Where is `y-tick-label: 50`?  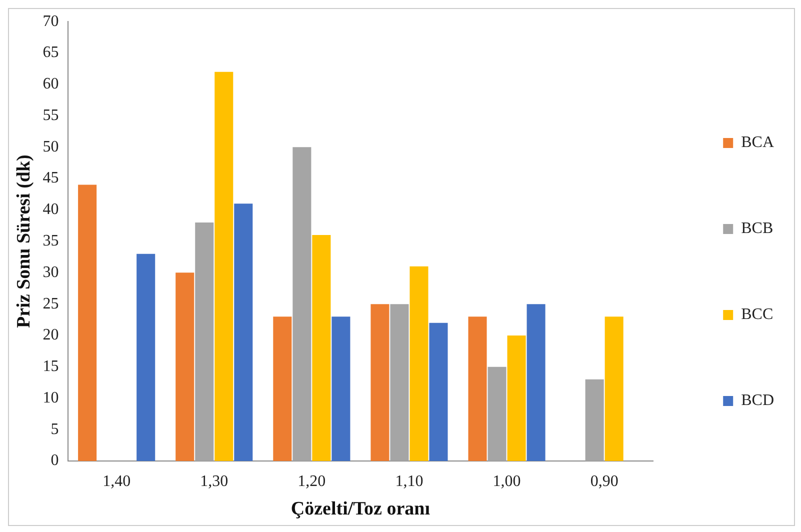
y-tick-label: 50 is located at coordinates (50, 147).